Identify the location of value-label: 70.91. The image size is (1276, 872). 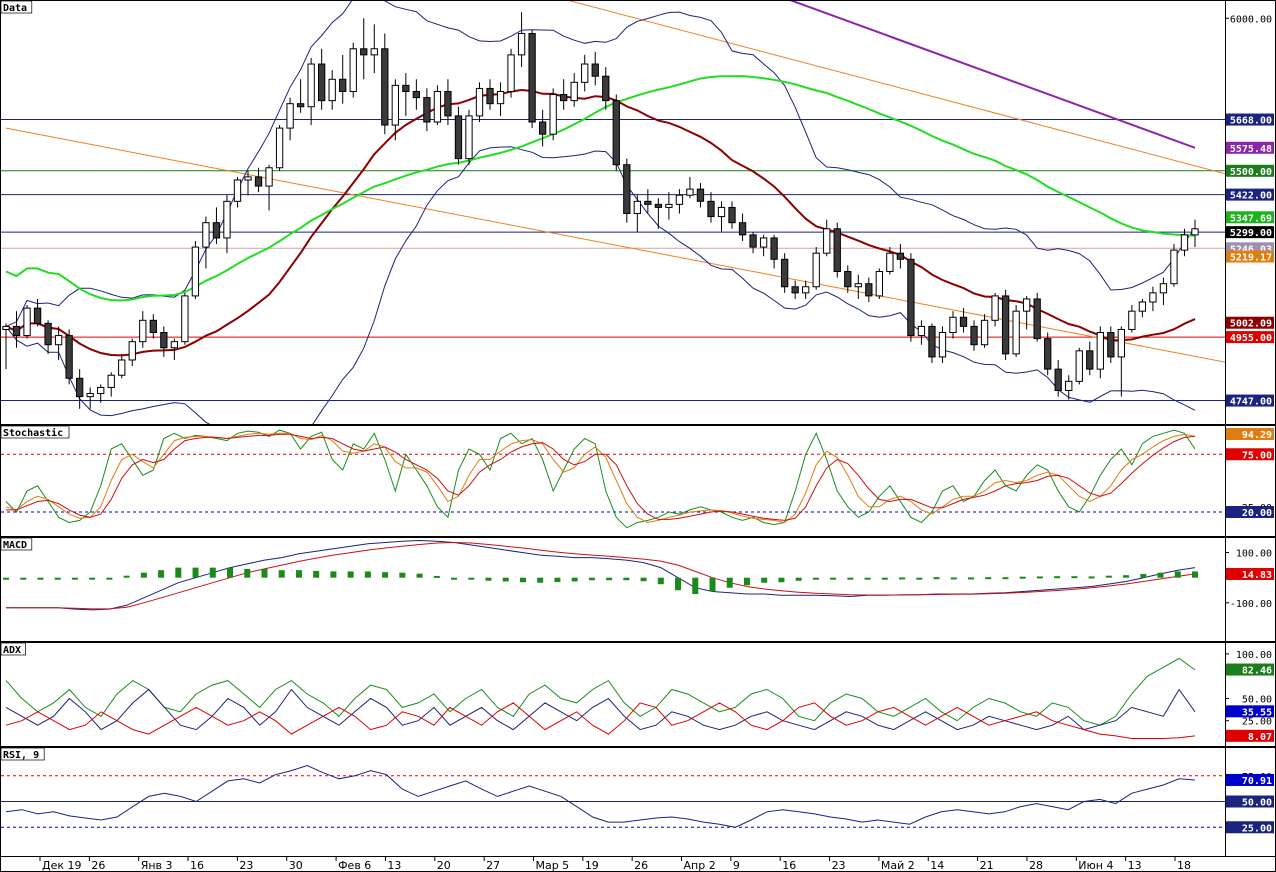
(1257, 781).